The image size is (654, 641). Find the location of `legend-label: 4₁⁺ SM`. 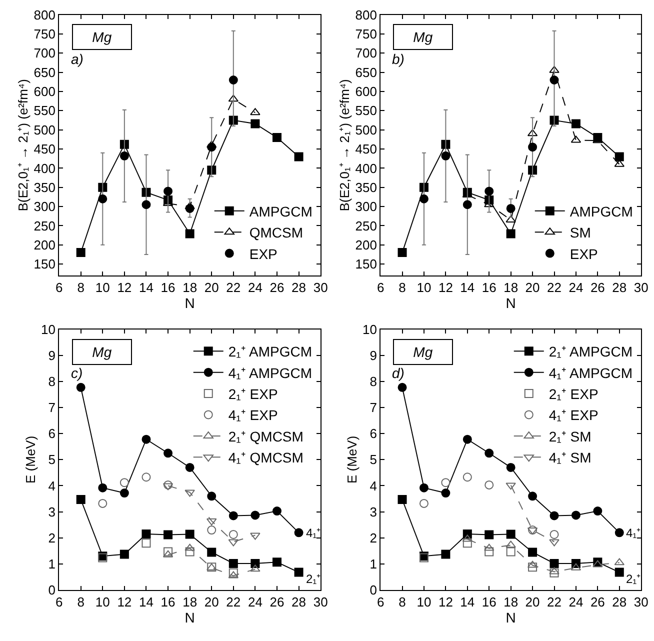

legend-label: 4₁⁺ SM is located at coordinates (570, 458).